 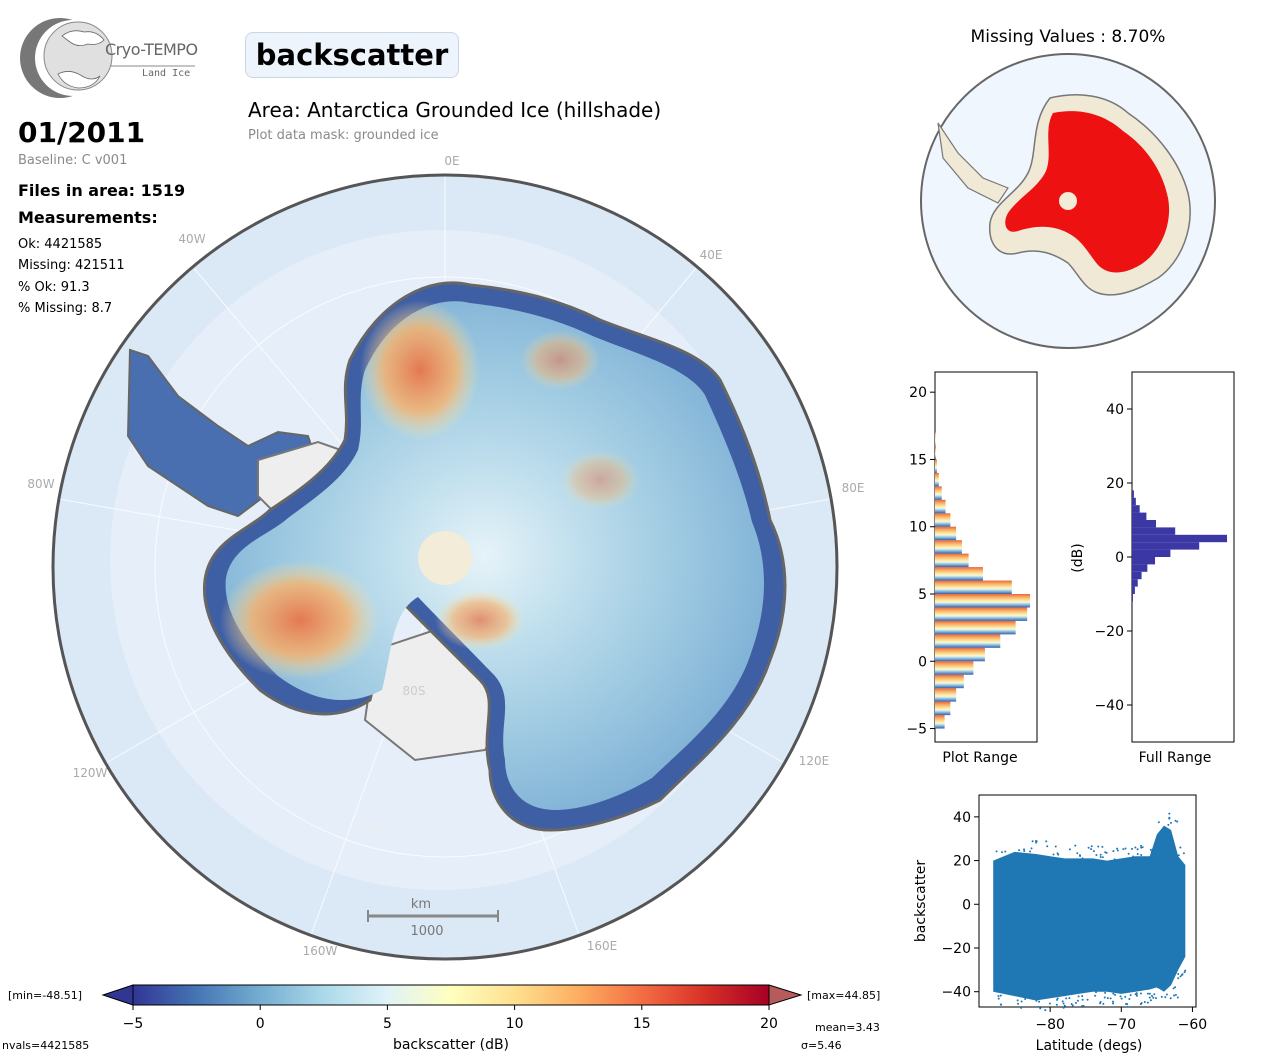 I want to click on full-hist-ytick-label: 40, so click(x=1115, y=410).